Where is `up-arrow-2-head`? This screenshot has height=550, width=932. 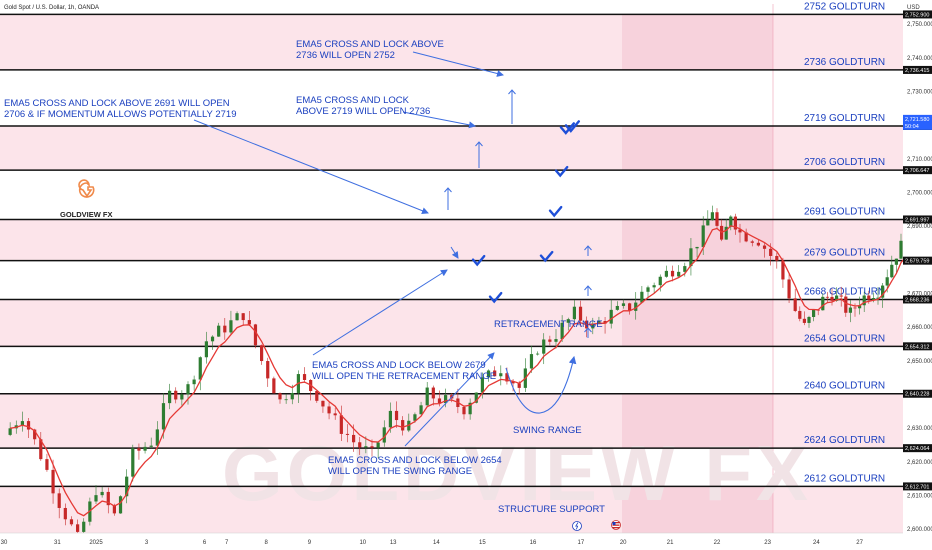
up-arrow-2-head is located at coordinates (479, 144).